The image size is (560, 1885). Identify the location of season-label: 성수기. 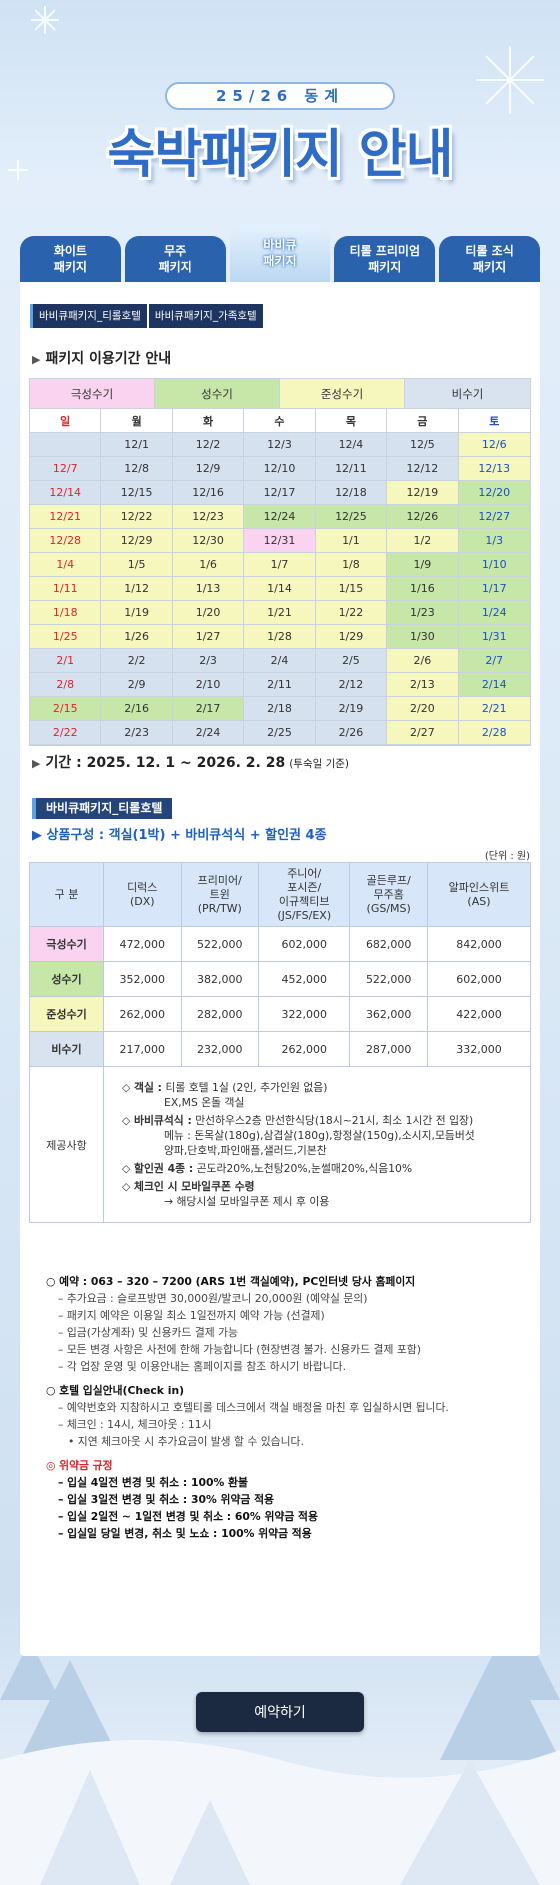
(217, 394).